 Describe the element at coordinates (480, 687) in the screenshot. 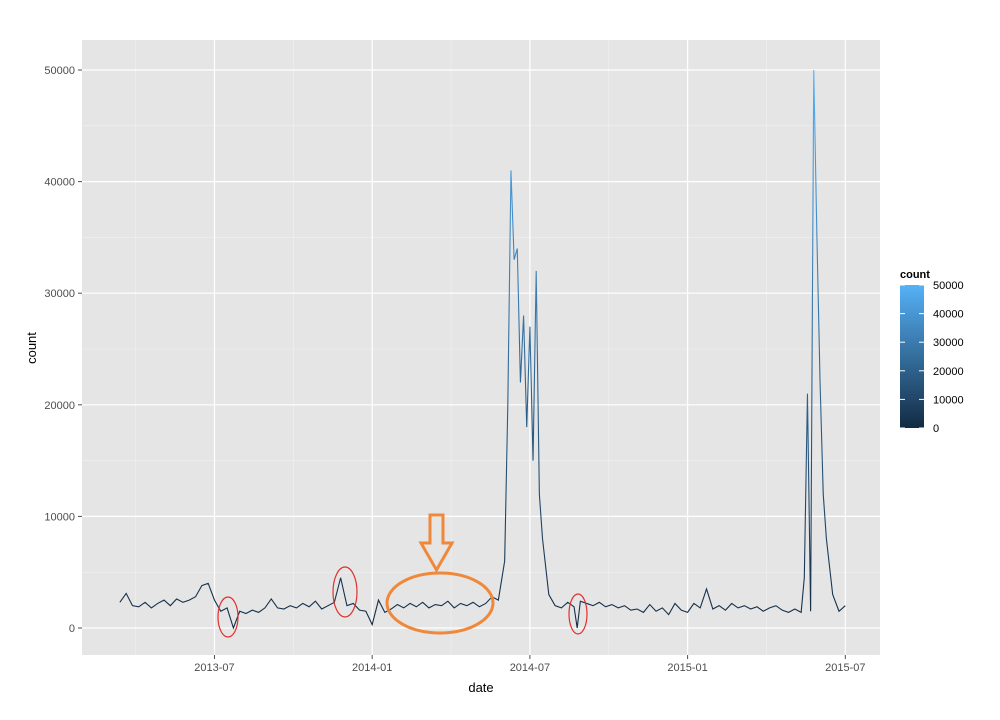

I see `x-axis-title: date` at that location.